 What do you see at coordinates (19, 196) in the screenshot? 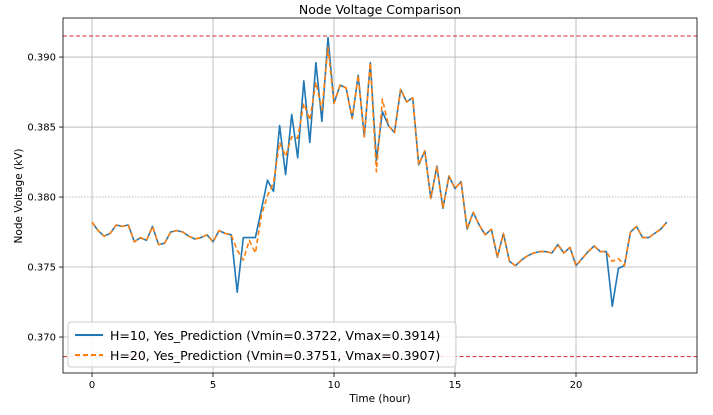
I see `y-axis-label: Node Voltage (kV)` at bounding box center [19, 196].